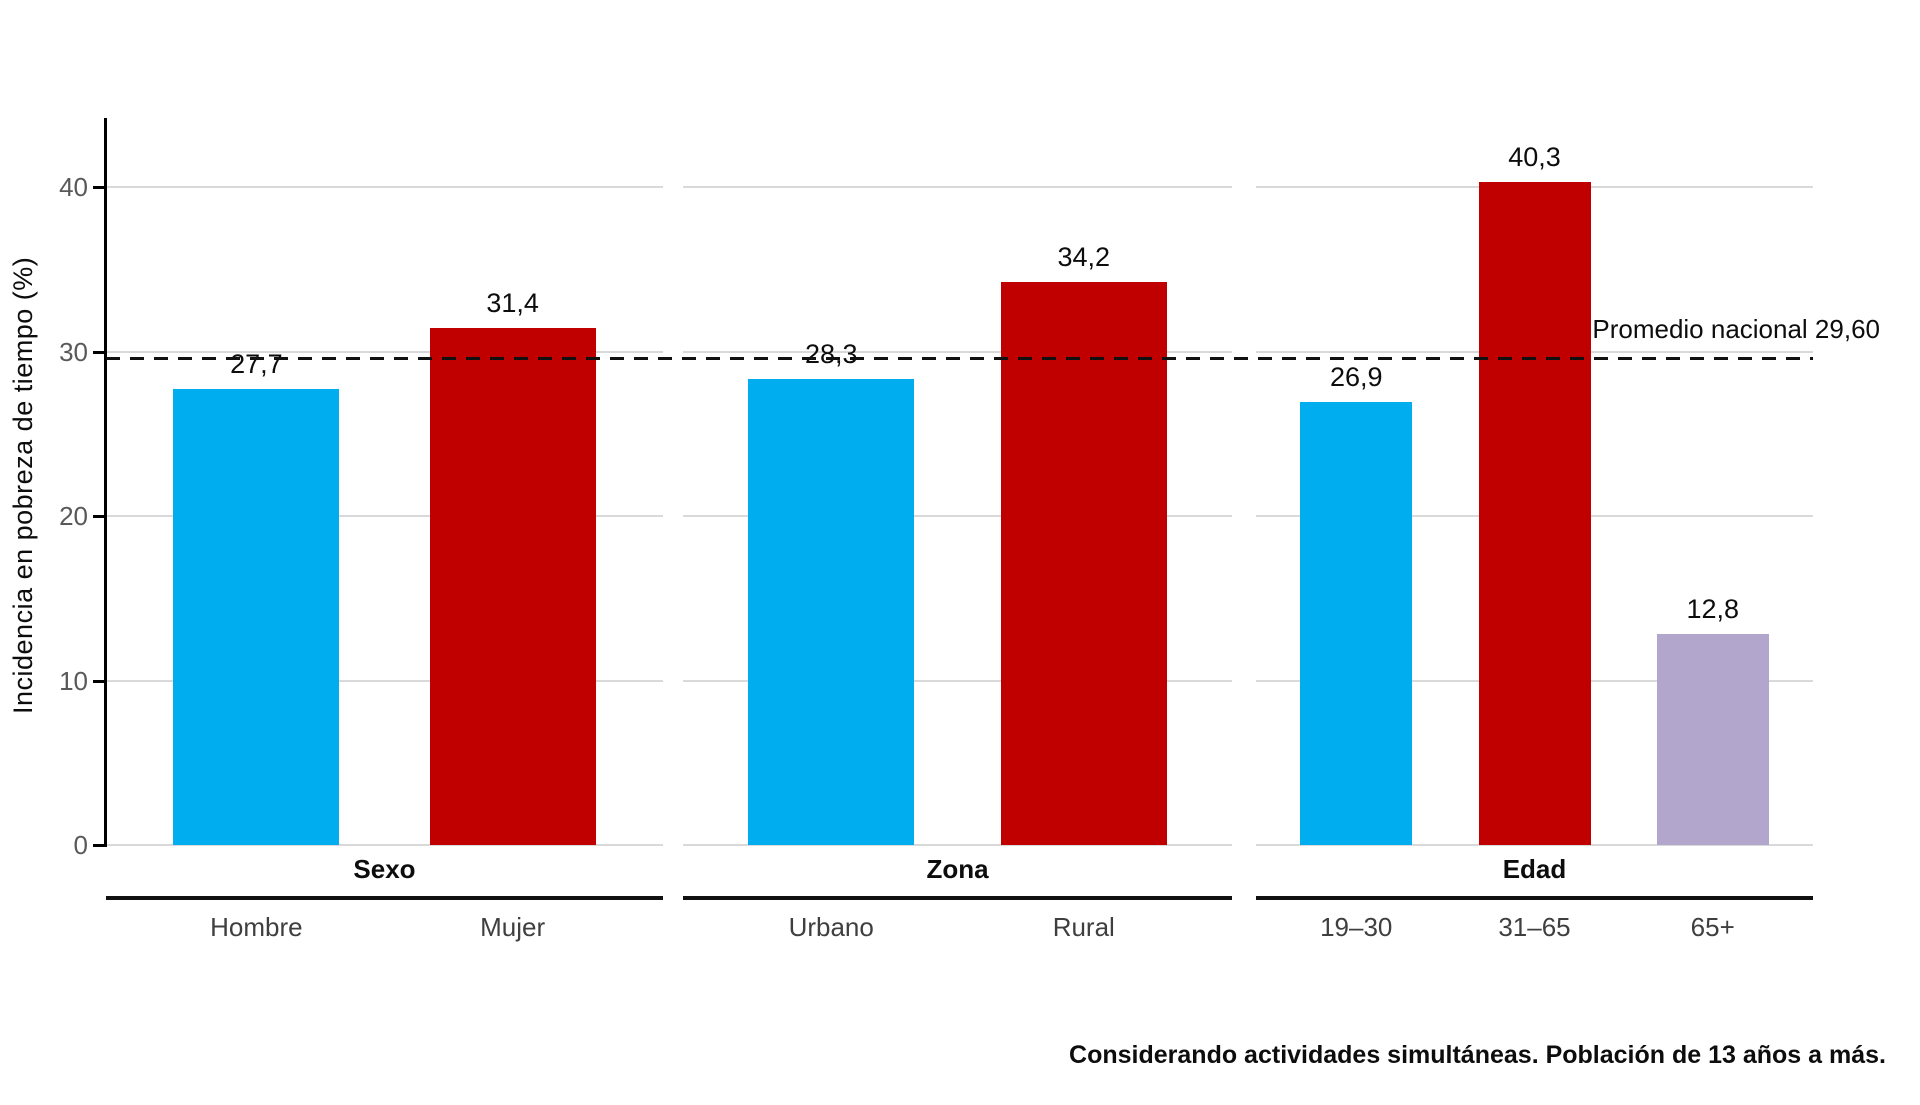 Image resolution: width=1920 pixels, height=1105 pixels. I want to click on category-label-65: 65+, so click(1712, 927).